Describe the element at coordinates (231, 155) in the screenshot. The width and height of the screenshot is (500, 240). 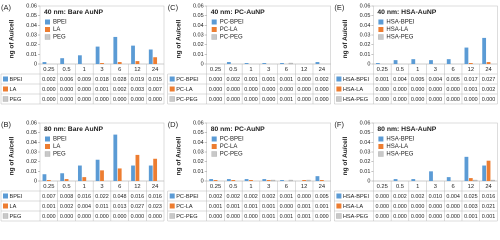
I see `legend-label: PC-PEG` at that location.